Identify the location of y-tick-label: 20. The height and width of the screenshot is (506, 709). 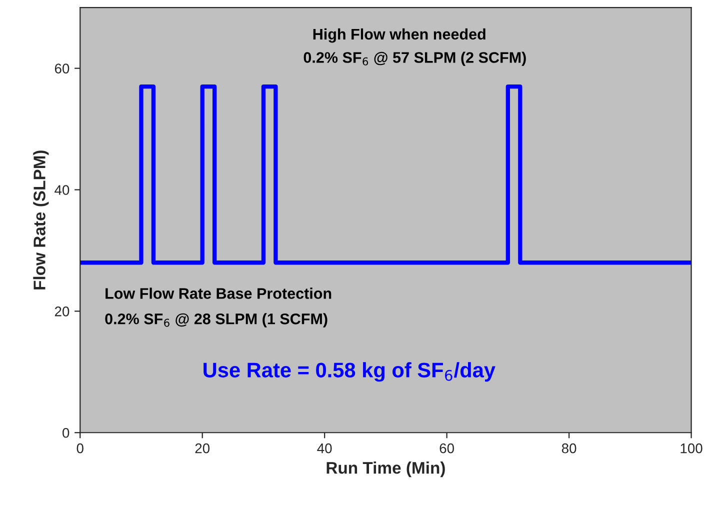
(62, 311).